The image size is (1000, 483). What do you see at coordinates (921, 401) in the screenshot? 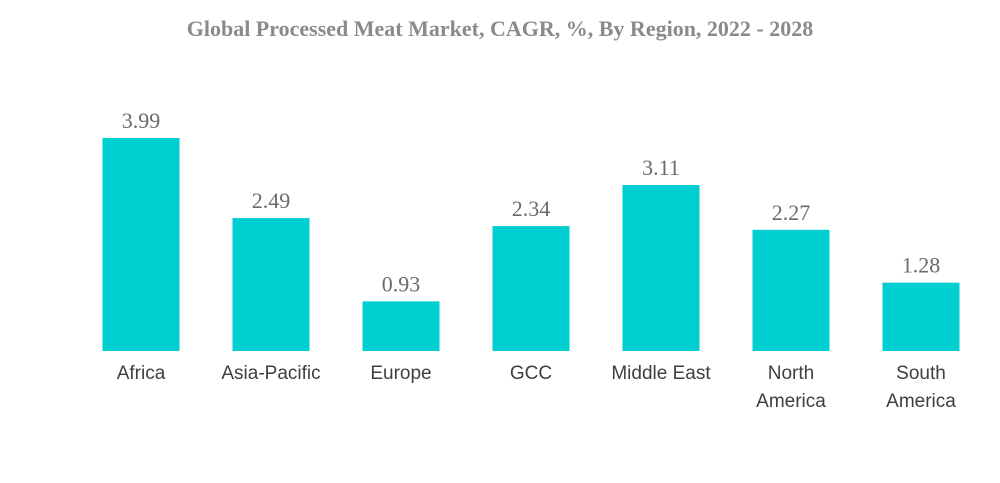
I see `category-label-6-1: America` at bounding box center [921, 401].